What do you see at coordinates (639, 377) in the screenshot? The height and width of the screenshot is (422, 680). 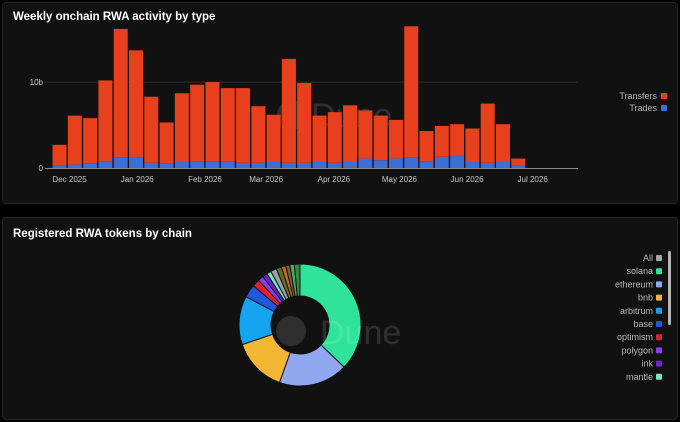 I see `legend-item-mantle: mantle` at bounding box center [639, 377].